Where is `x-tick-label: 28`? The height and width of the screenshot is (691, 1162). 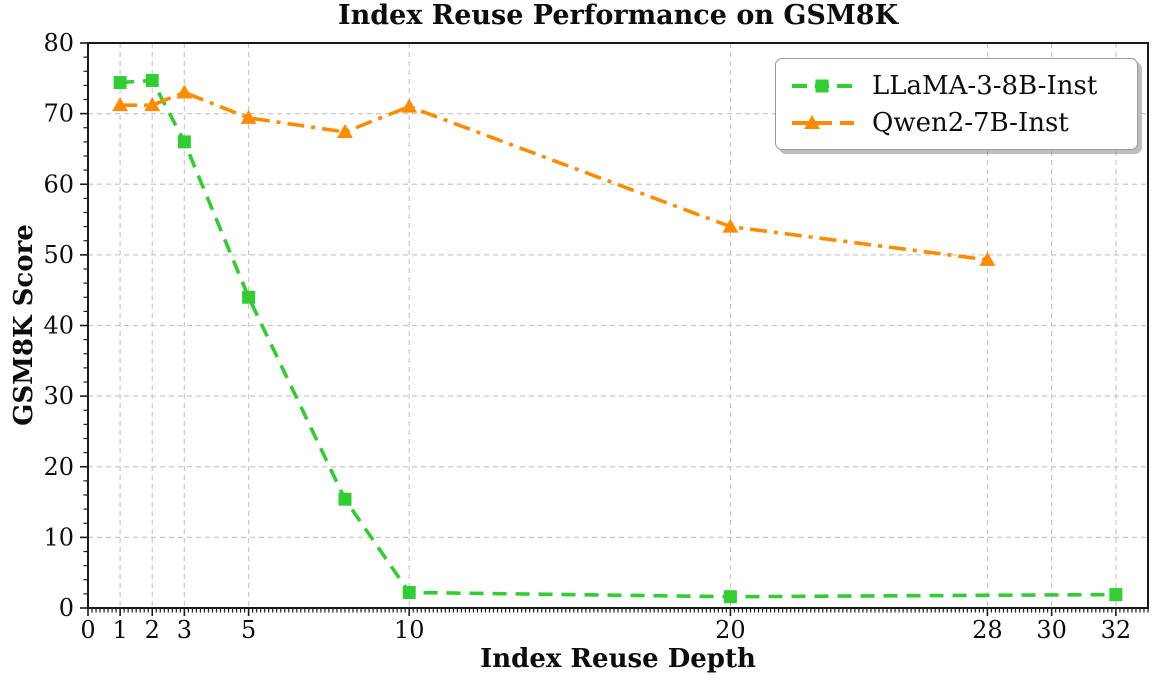
x-tick-label: 28 is located at coordinates (987, 630).